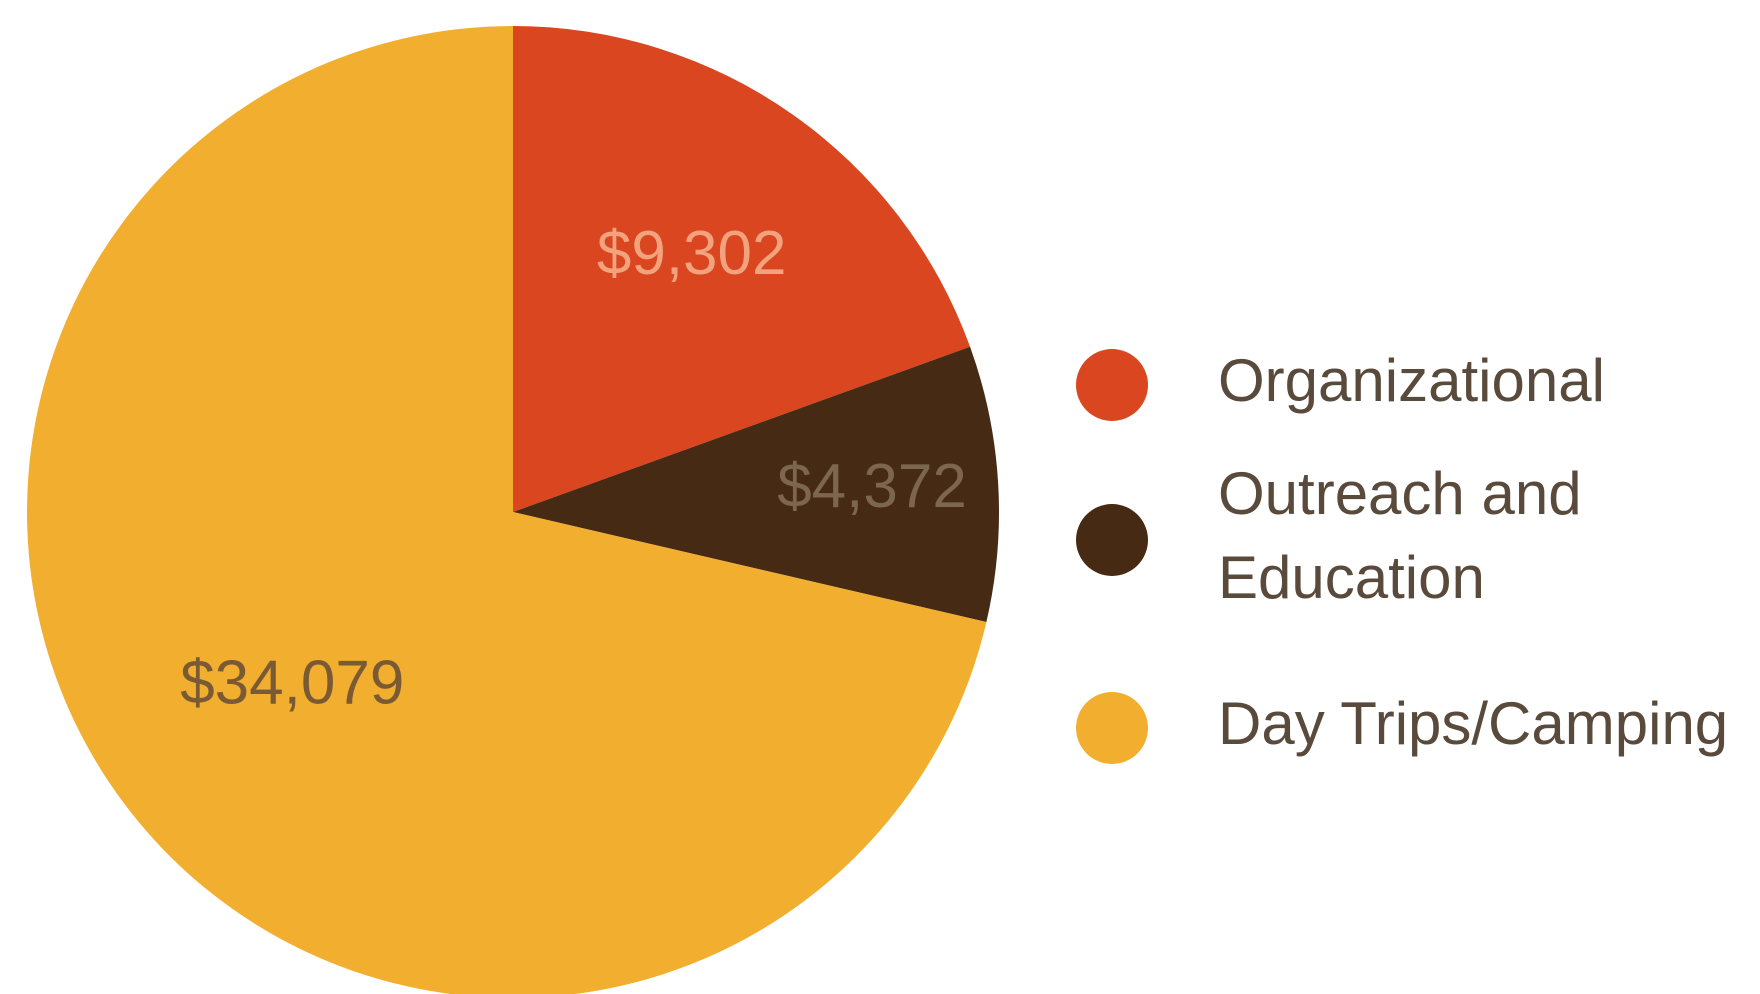  Describe the element at coordinates (1329, 535) in the screenshot. I see `legend-item: Outreach and Education` at that location.